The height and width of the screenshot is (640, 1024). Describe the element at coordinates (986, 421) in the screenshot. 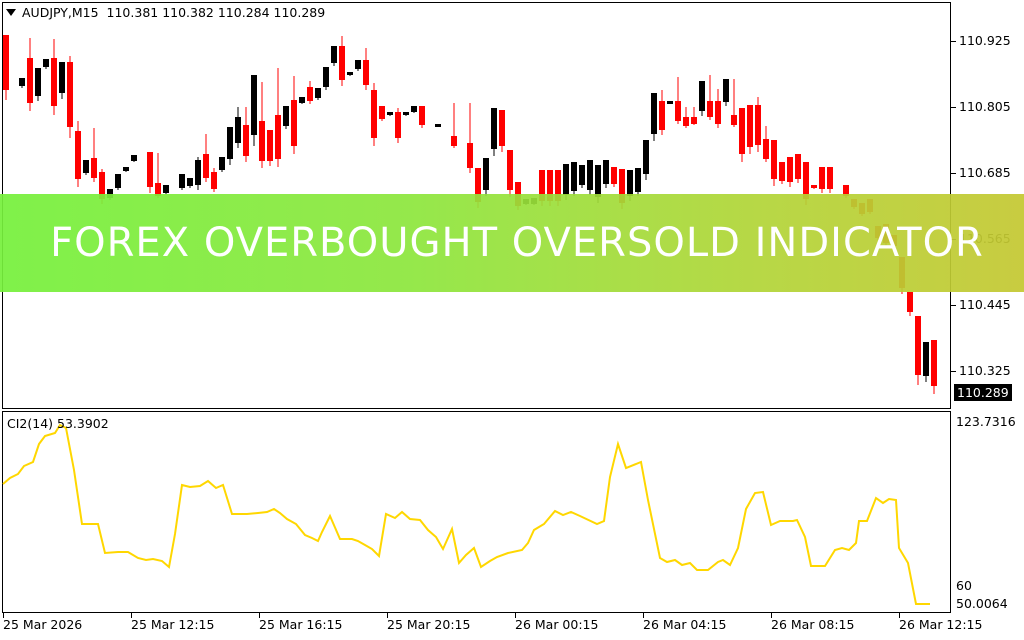

I see `indicator-axis-label: 123.7316` at that location.